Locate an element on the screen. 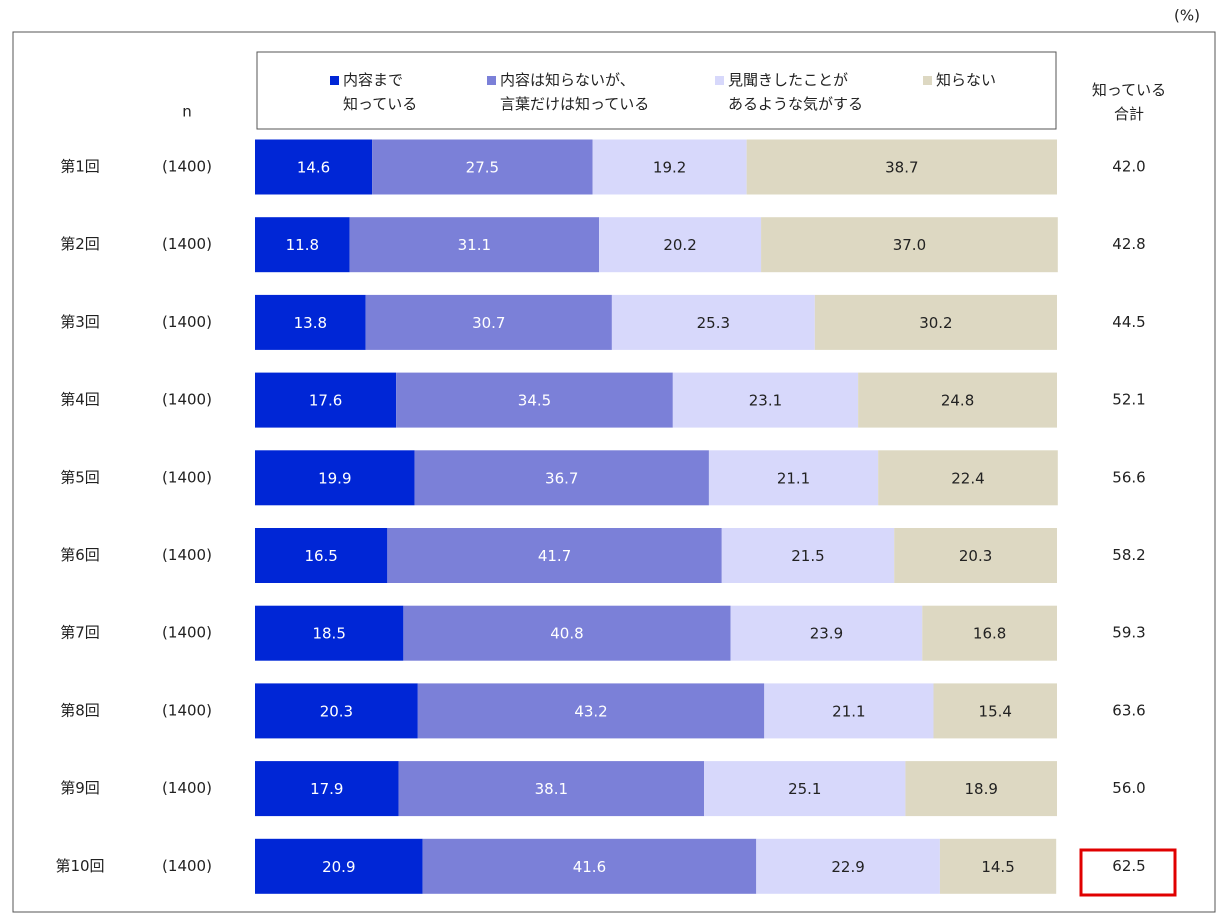 This screenshot has width=1230, height=923. value-label: 23.1 is located at coordinates (765, 401).